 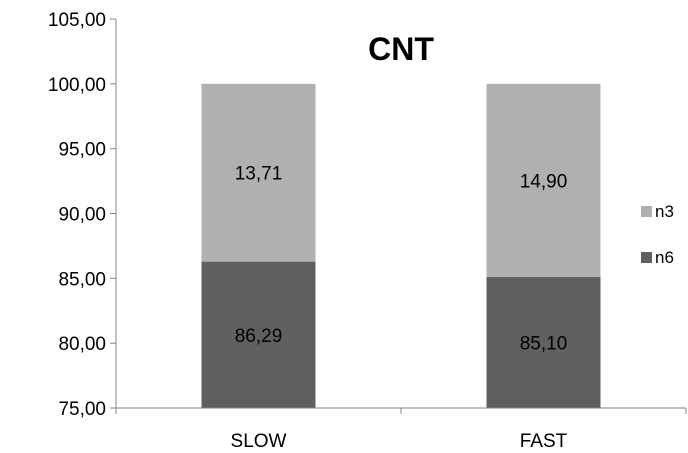 I want to click on y-tick-label: 100,00, so click(x=77, y=85).